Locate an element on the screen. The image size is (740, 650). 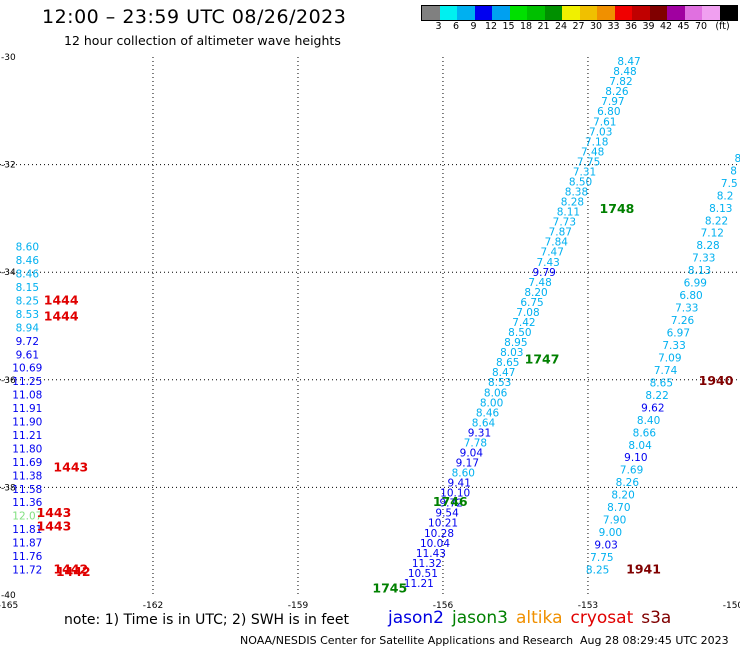
lon-tick-label: -156 is located at coordinates (443, 606).